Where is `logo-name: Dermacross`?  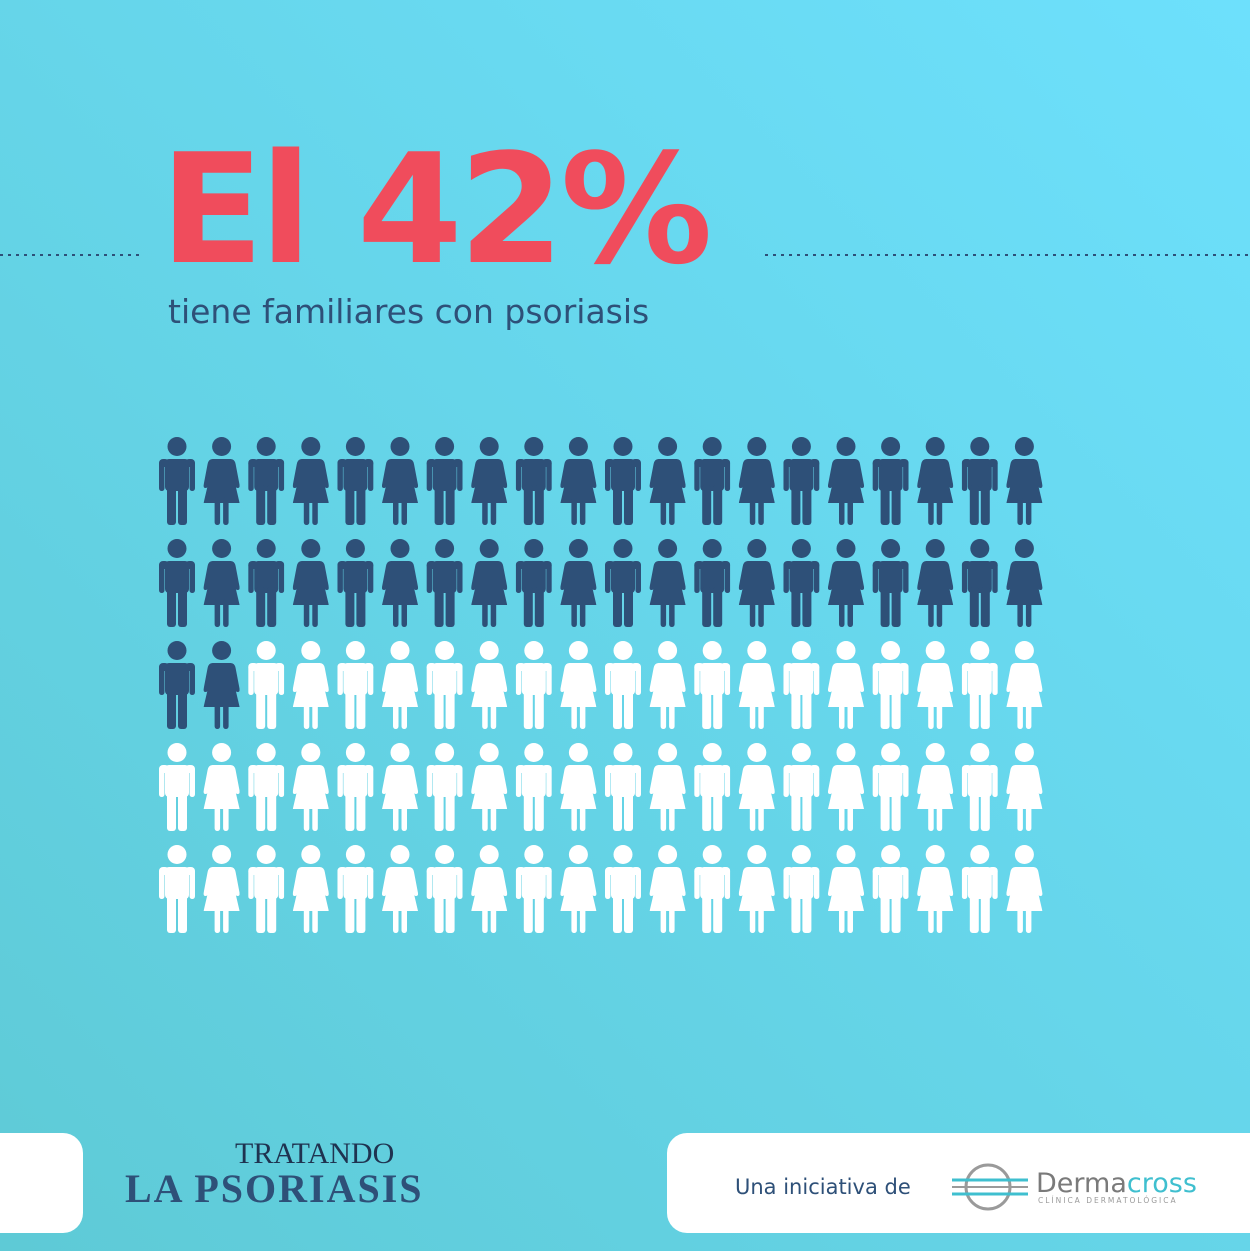
logo-name: Dermacross is located at coordinates (1116, 1183).